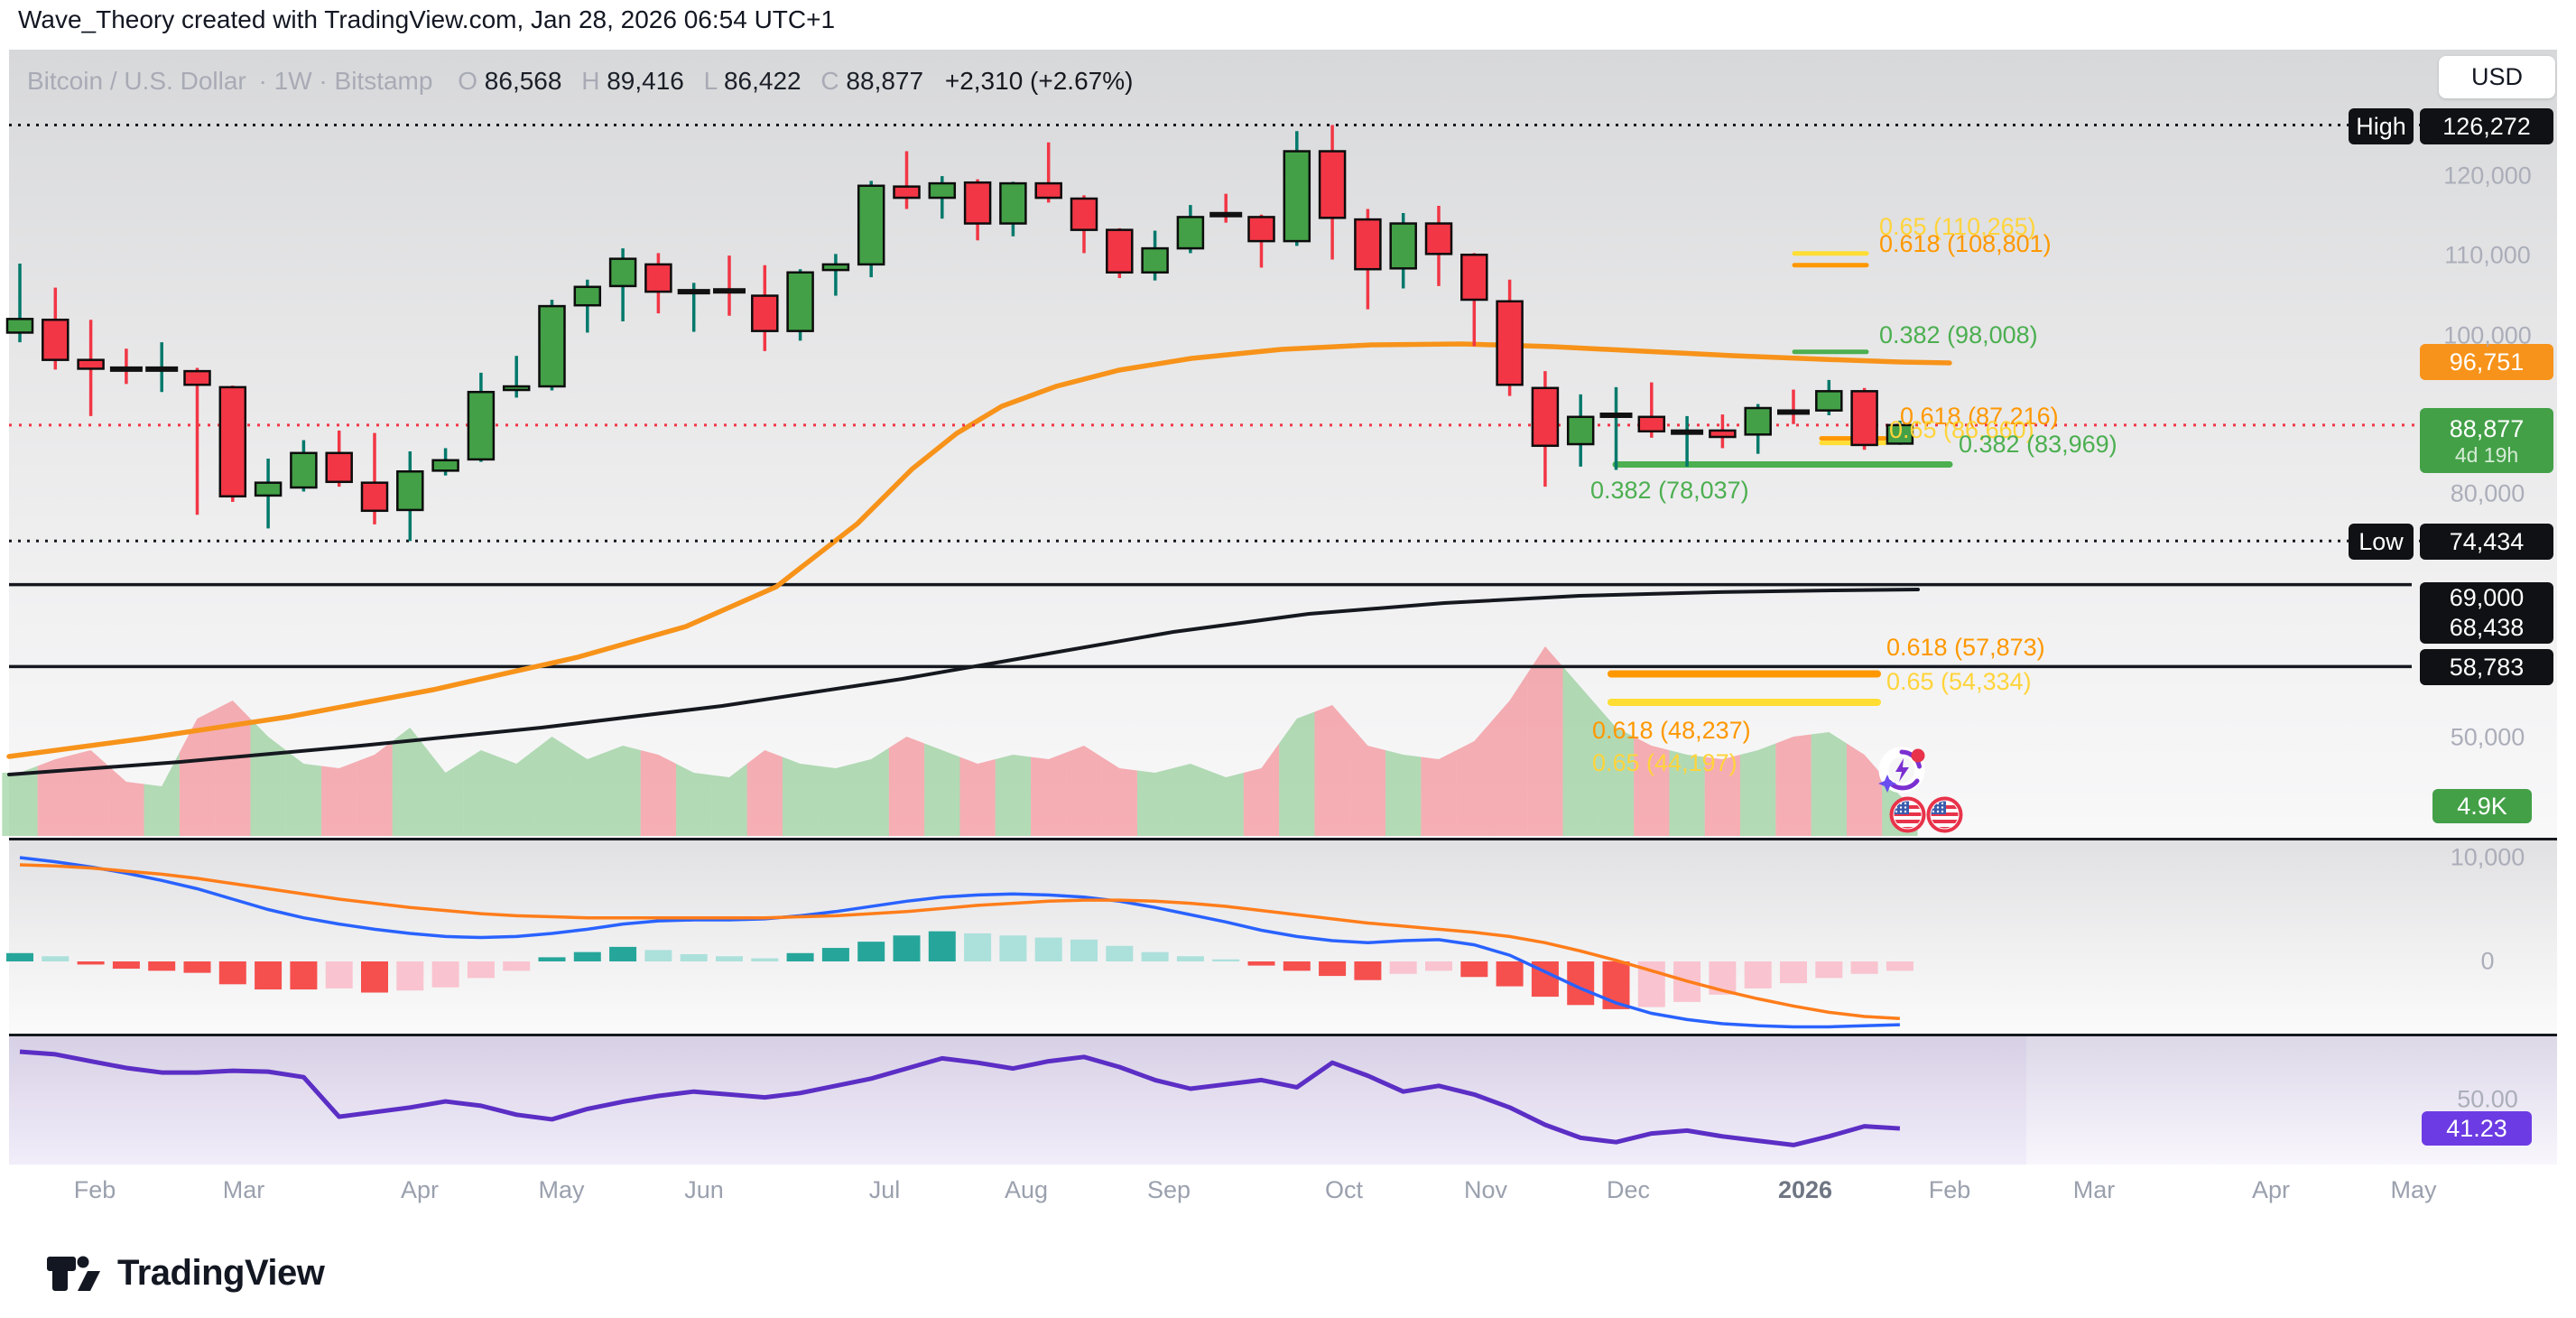 The height and width of the screenshot is (1318, 2576). I want to click on rsi-pane, so click(1283, 1100).